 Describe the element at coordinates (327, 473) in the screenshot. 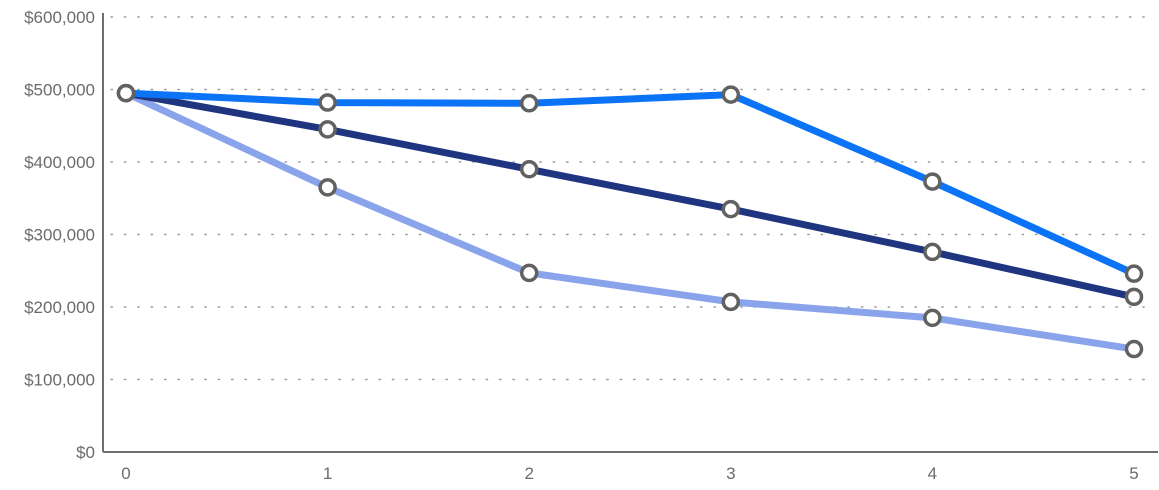

I see `x-tick-label: 1` at that location.